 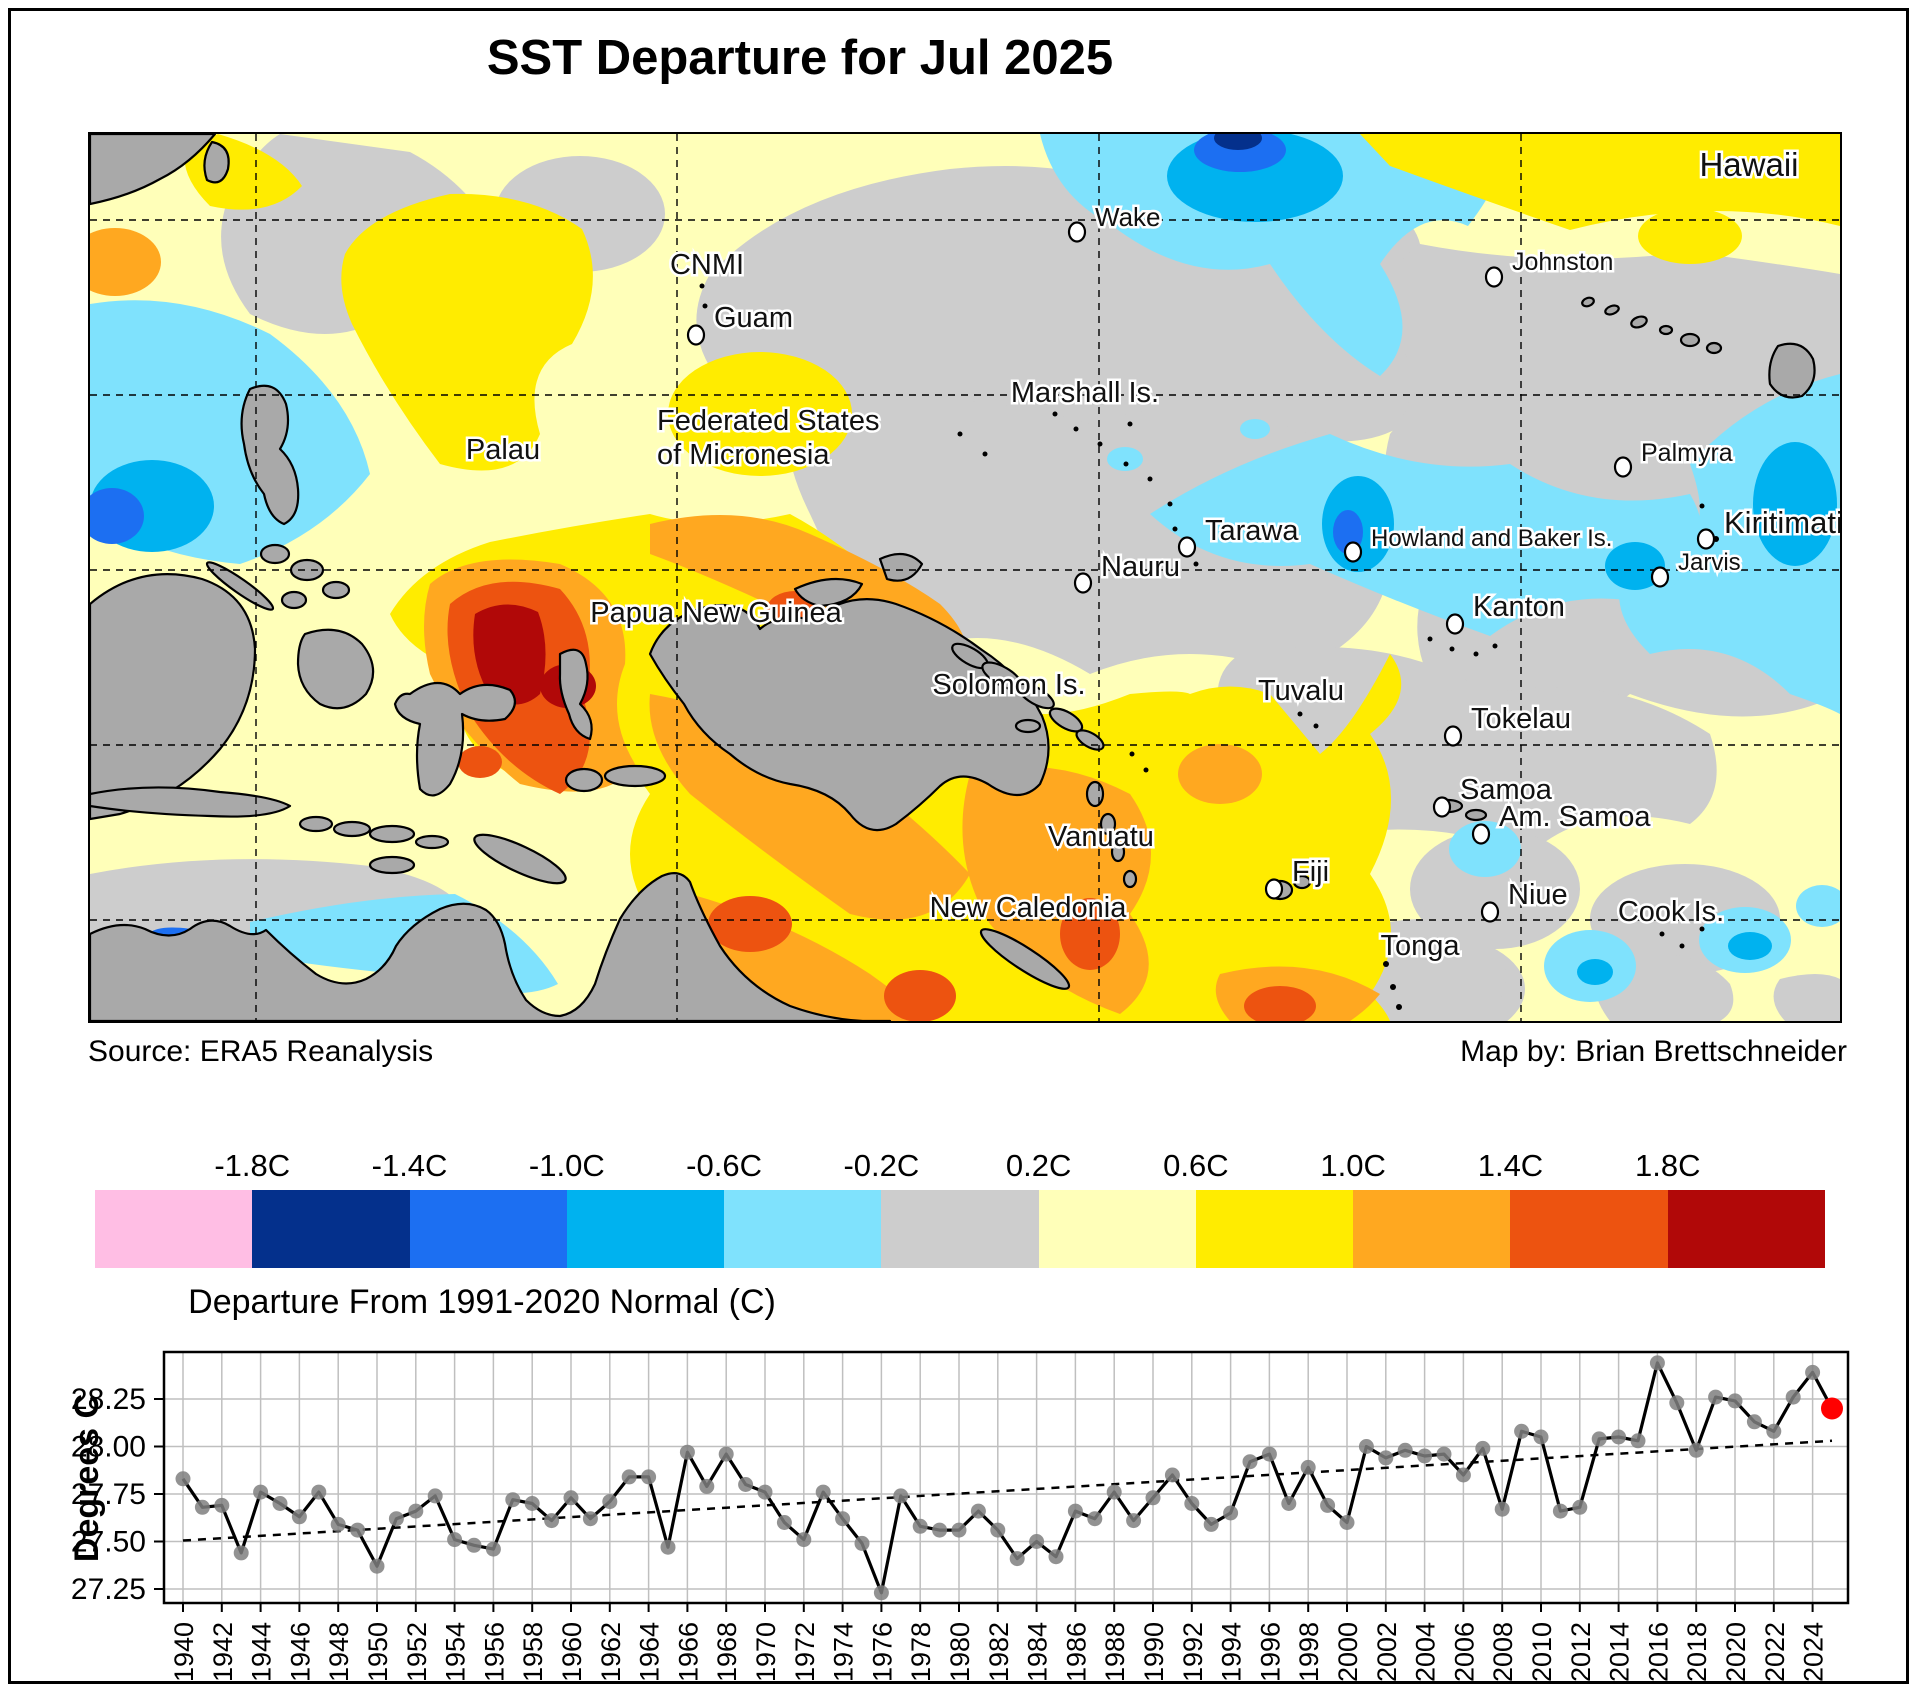 What do you see at coordinates (1353, 1165) in the screenshot?
I see `colorbar-tick-label: 1.0C` at bounding box center [1353, 1165].